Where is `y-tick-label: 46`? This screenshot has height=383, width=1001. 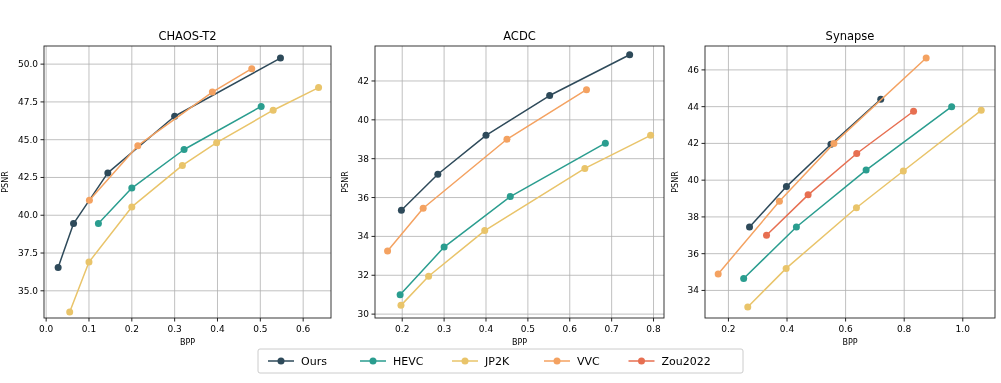
y-tick-label: 46 is located at coordinates (693, 69).